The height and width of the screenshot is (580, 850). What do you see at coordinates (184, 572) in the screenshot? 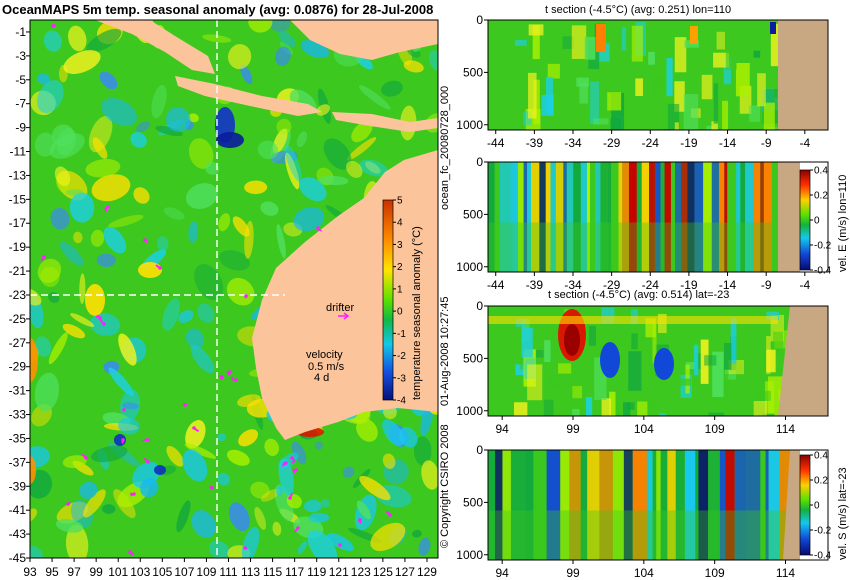
I see `map-x-tick-label: 107` at bounding box center [184, 572].